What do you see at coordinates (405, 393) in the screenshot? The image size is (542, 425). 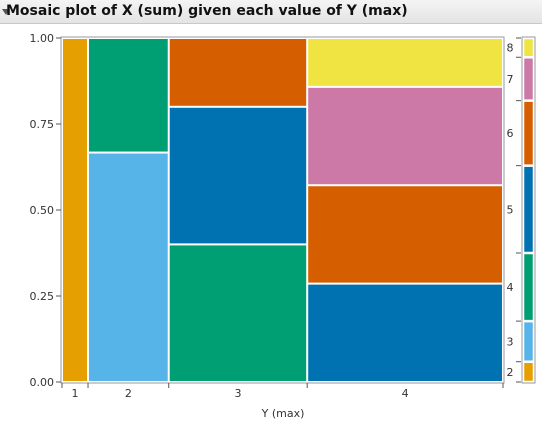 I see `x-tick-label: 4` at bounding box center [405, 393].